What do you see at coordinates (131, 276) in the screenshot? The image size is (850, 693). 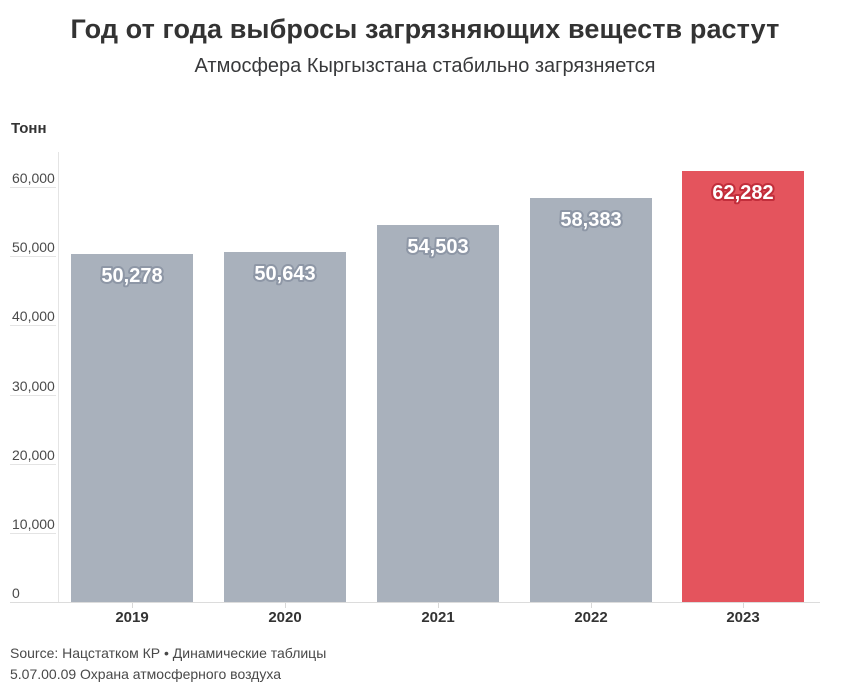 I see `svg-text: 50,278` at bounding box center [131, 276].